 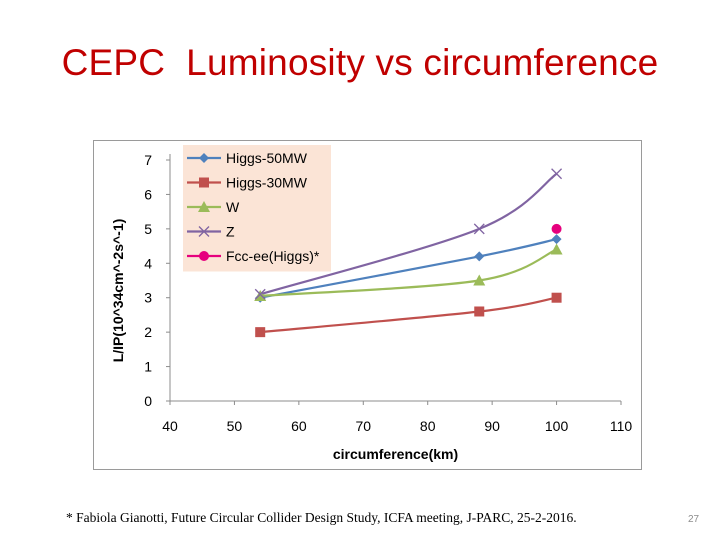 What do you see at coordinates (267, 158) in the screenshot?
I see `legend-label-0: Higgs-50MW` at bounding box center [267, 158].